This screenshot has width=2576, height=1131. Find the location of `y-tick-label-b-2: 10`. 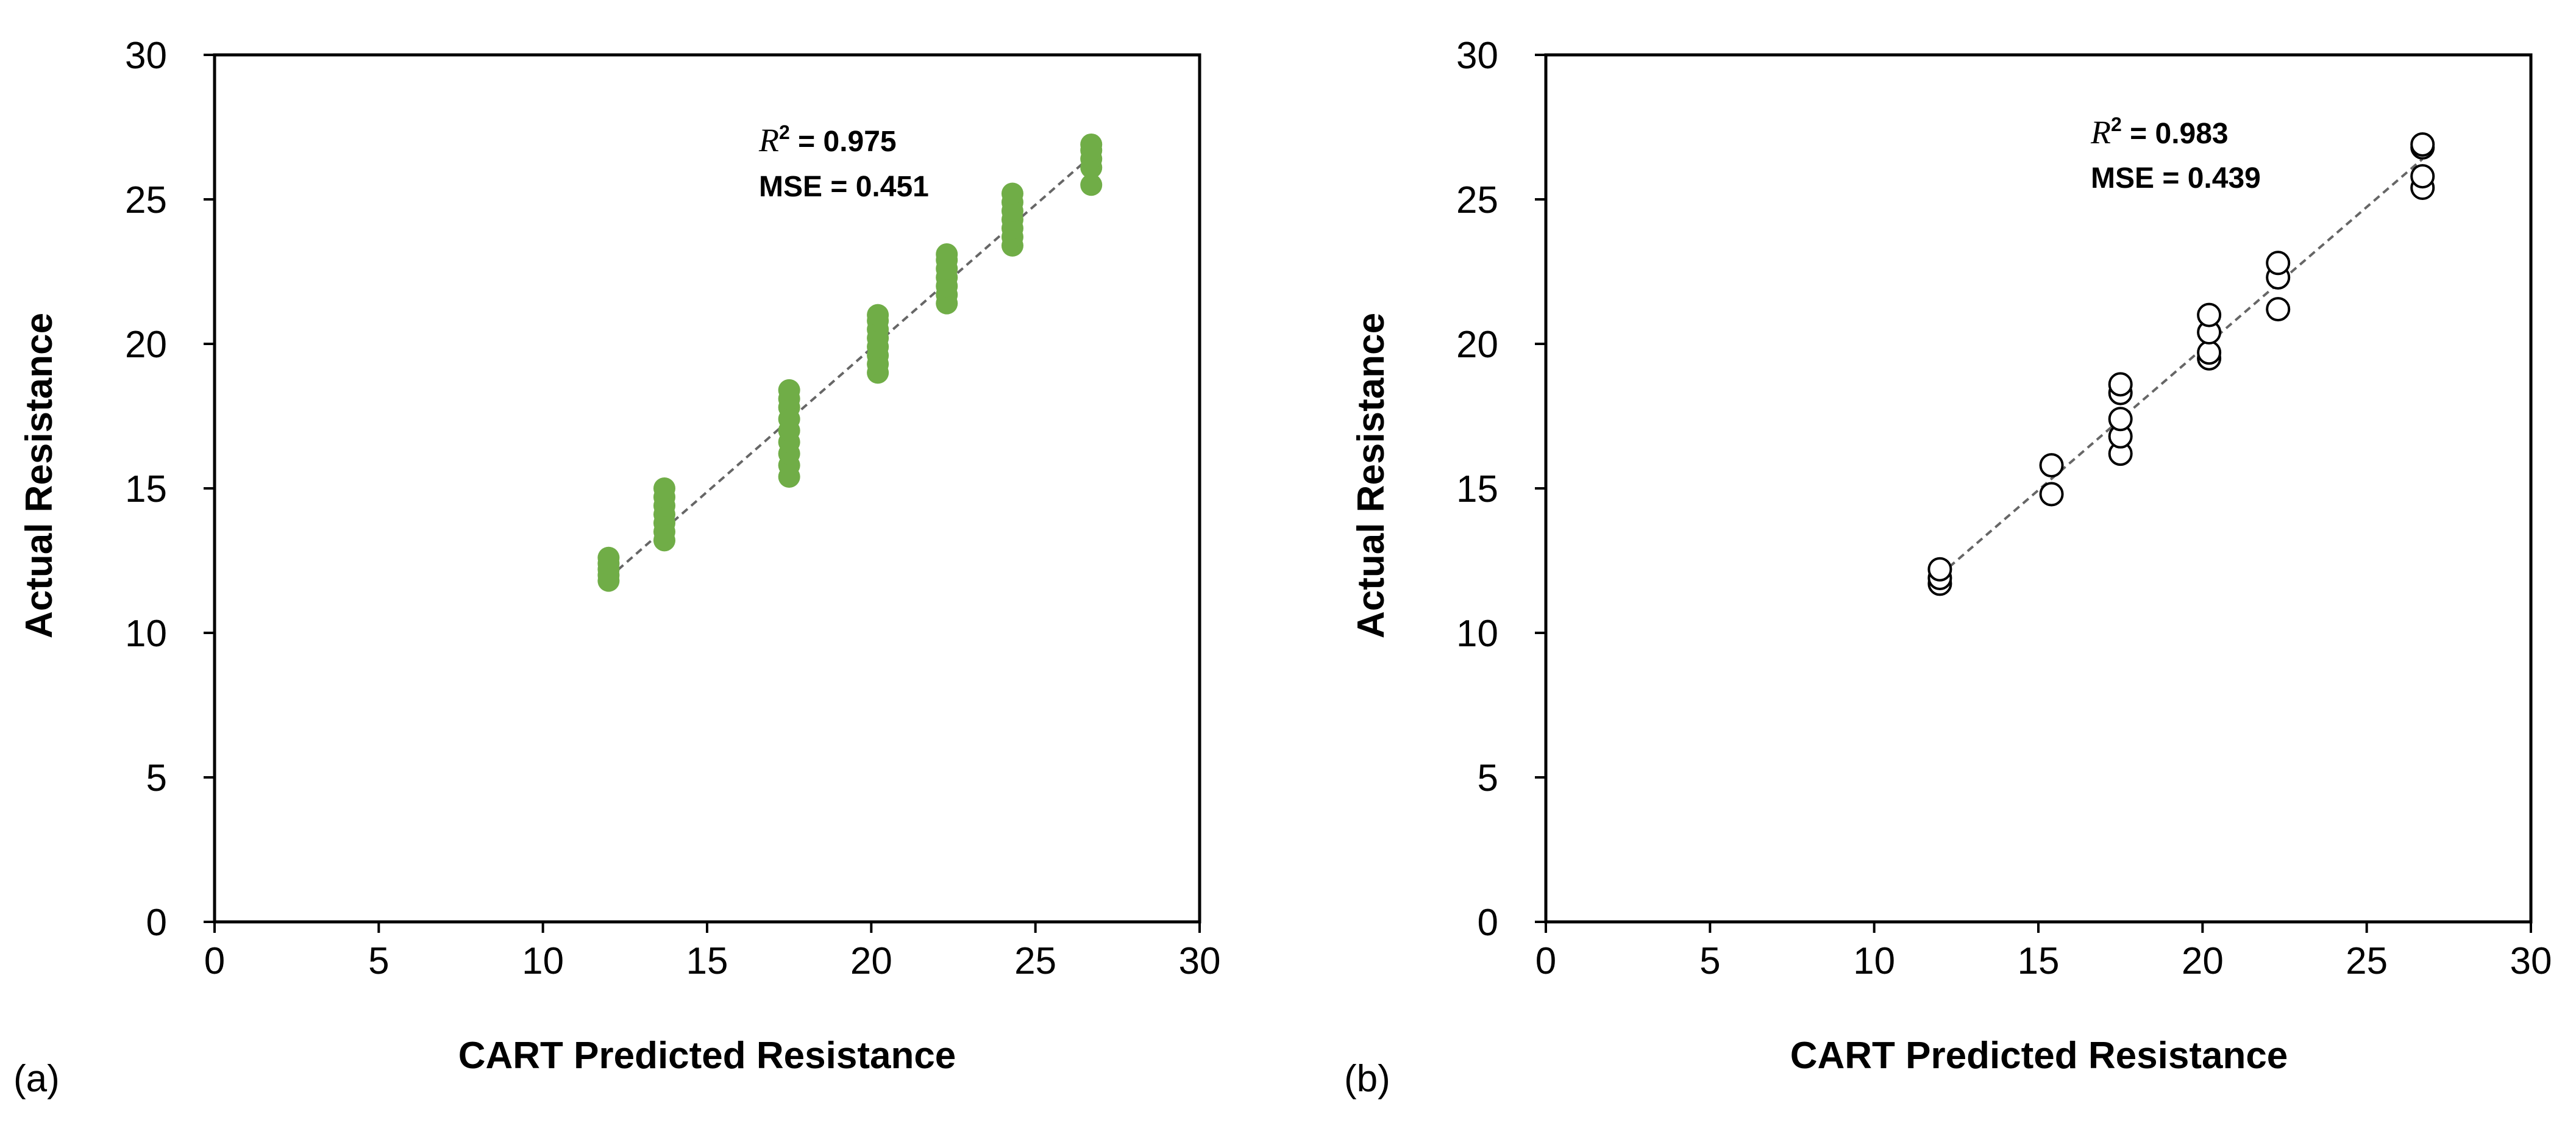

y-tick-label-b-2: 10 is located at coordinates (1477, 634).